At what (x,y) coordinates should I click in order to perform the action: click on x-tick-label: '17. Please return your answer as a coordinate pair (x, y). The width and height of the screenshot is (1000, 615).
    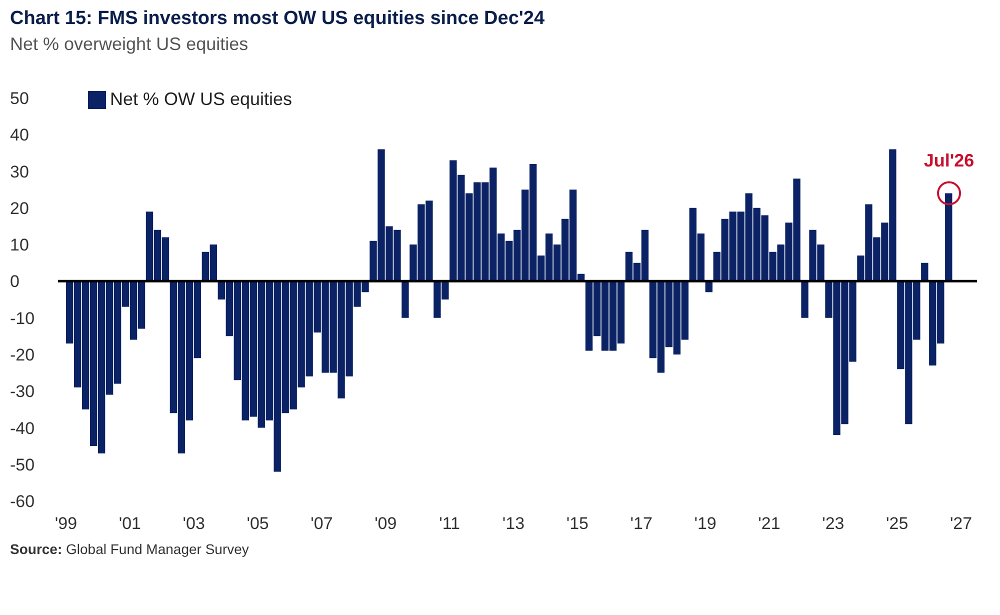
    Looking at the image, I should click on (641, 524).